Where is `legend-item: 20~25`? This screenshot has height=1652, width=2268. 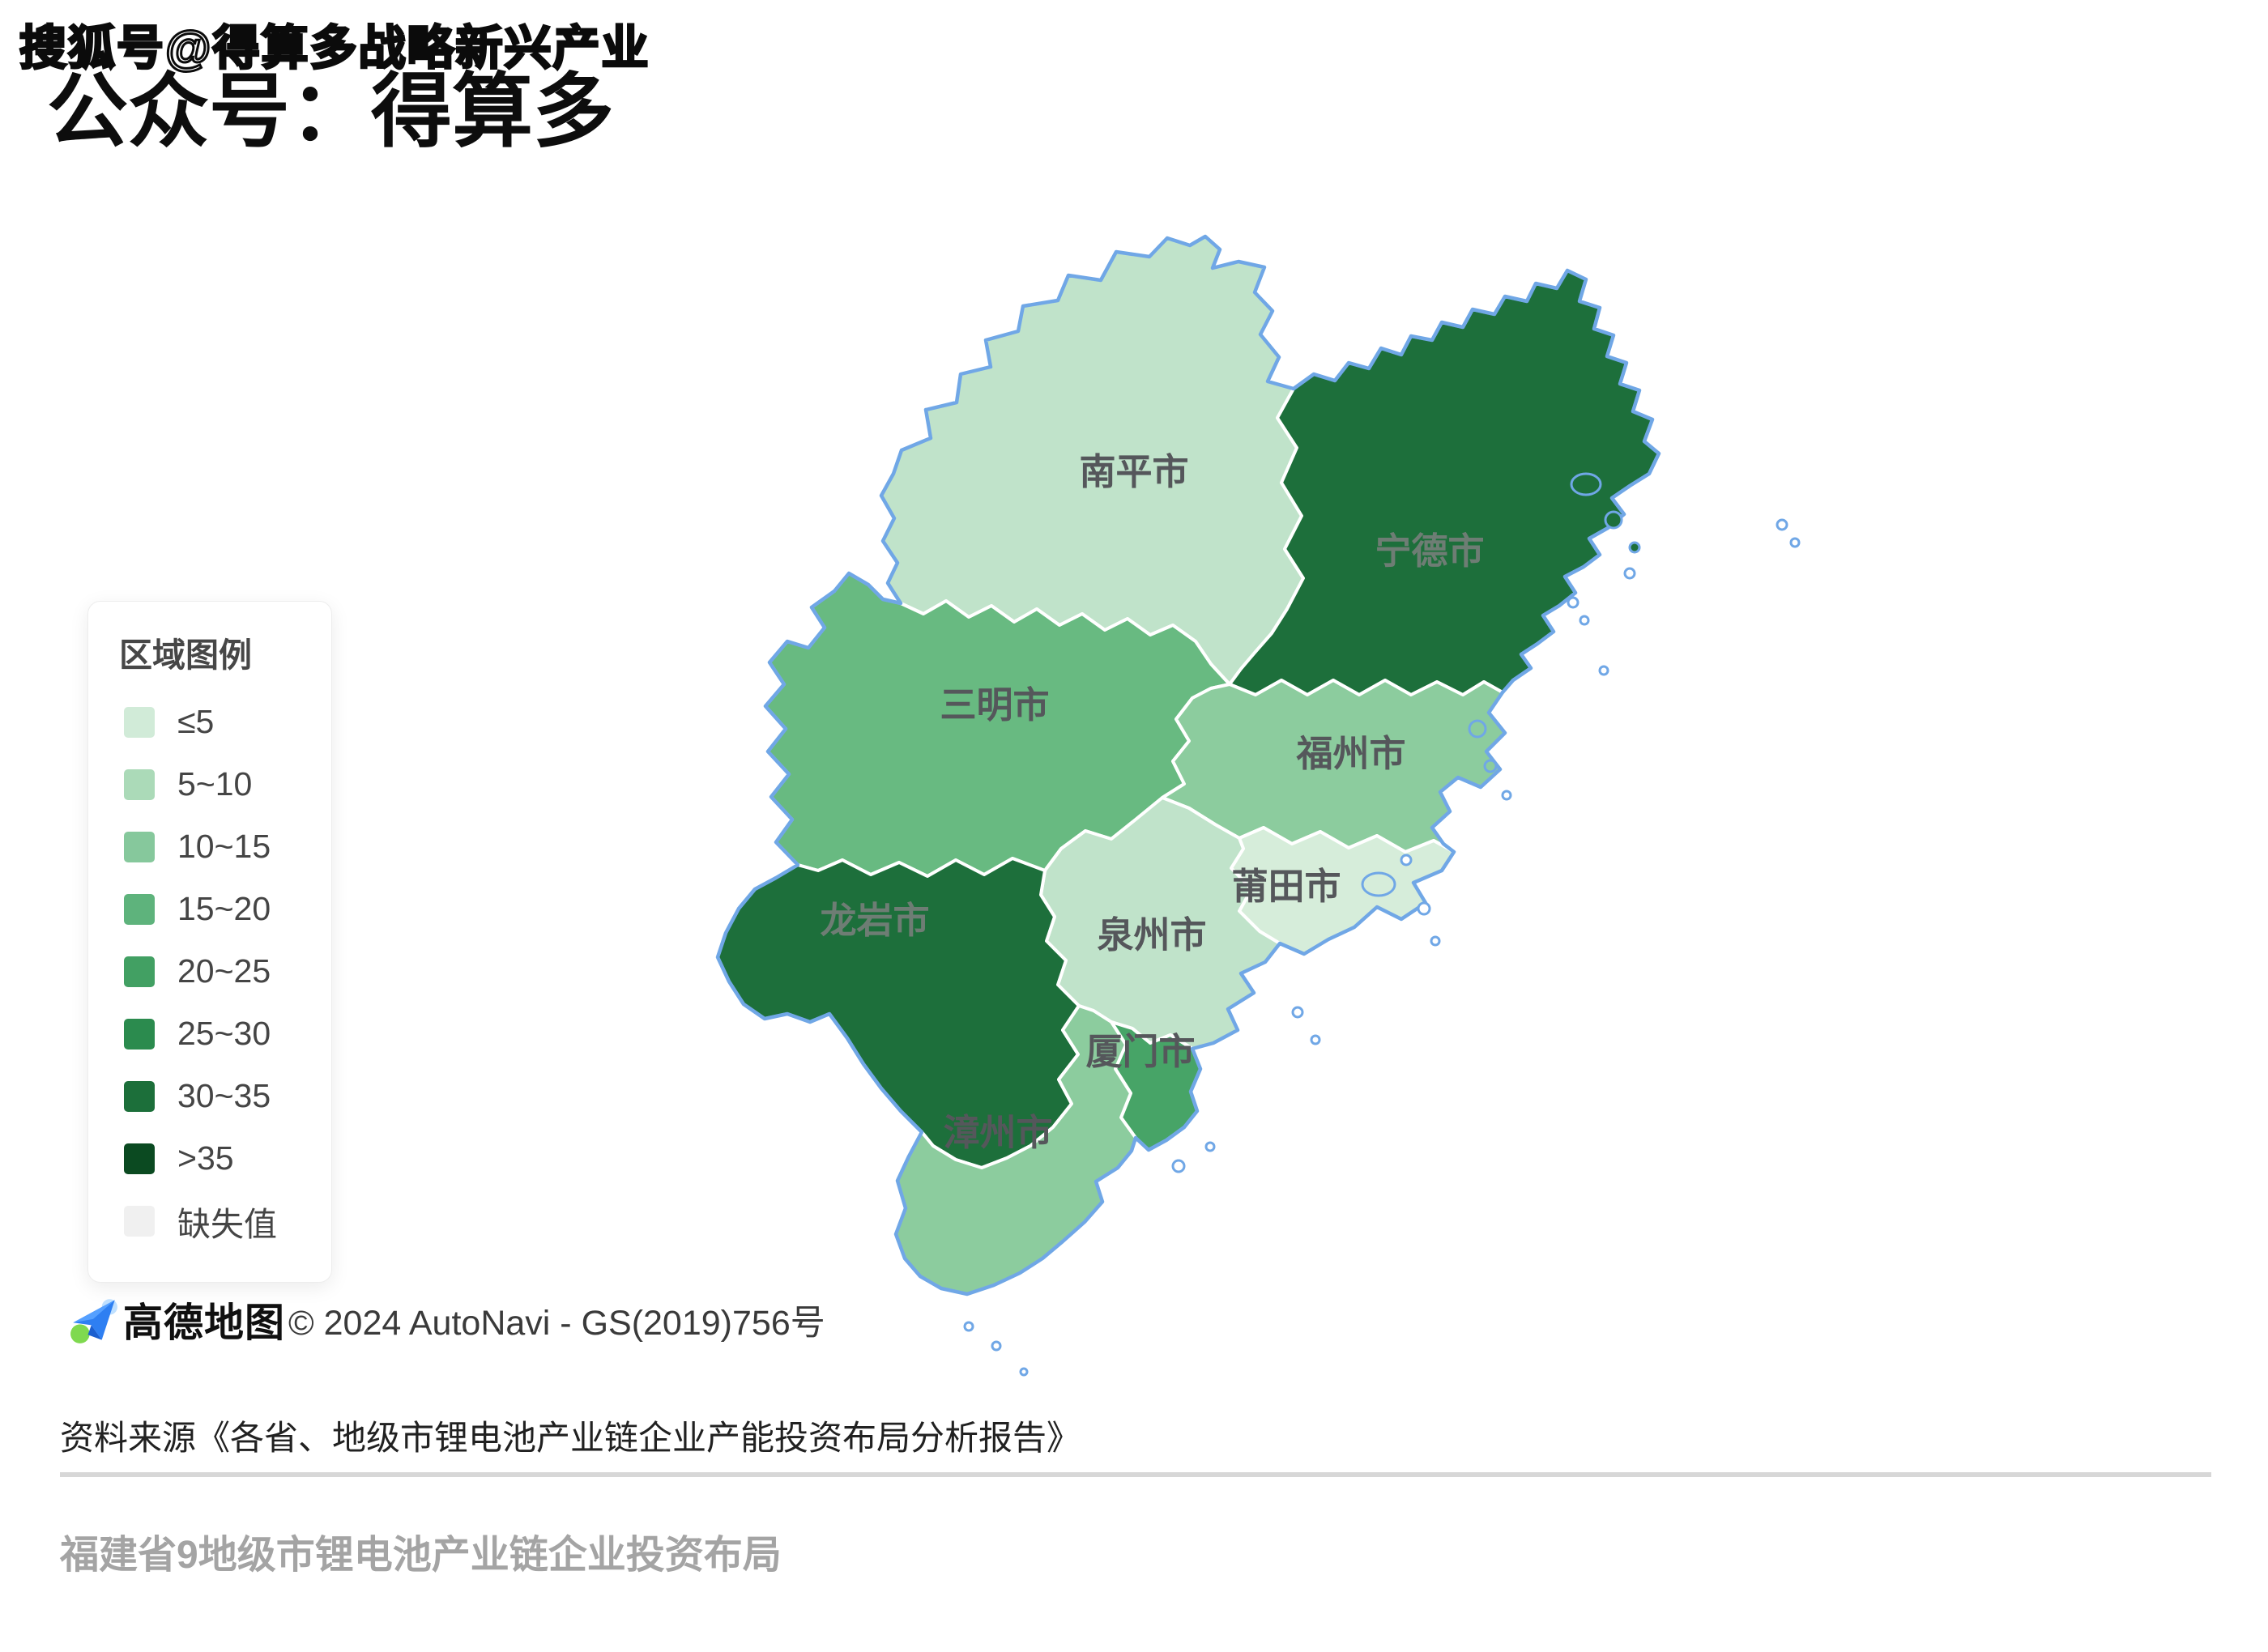
legend-item: 20~25 is located at coordinates (209, 972).